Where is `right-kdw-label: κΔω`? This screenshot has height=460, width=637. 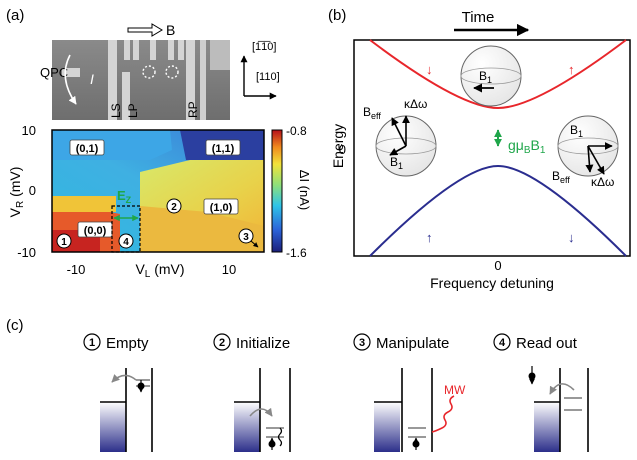
right-kdw-label: κΔω is located at coordinates (602, 182).